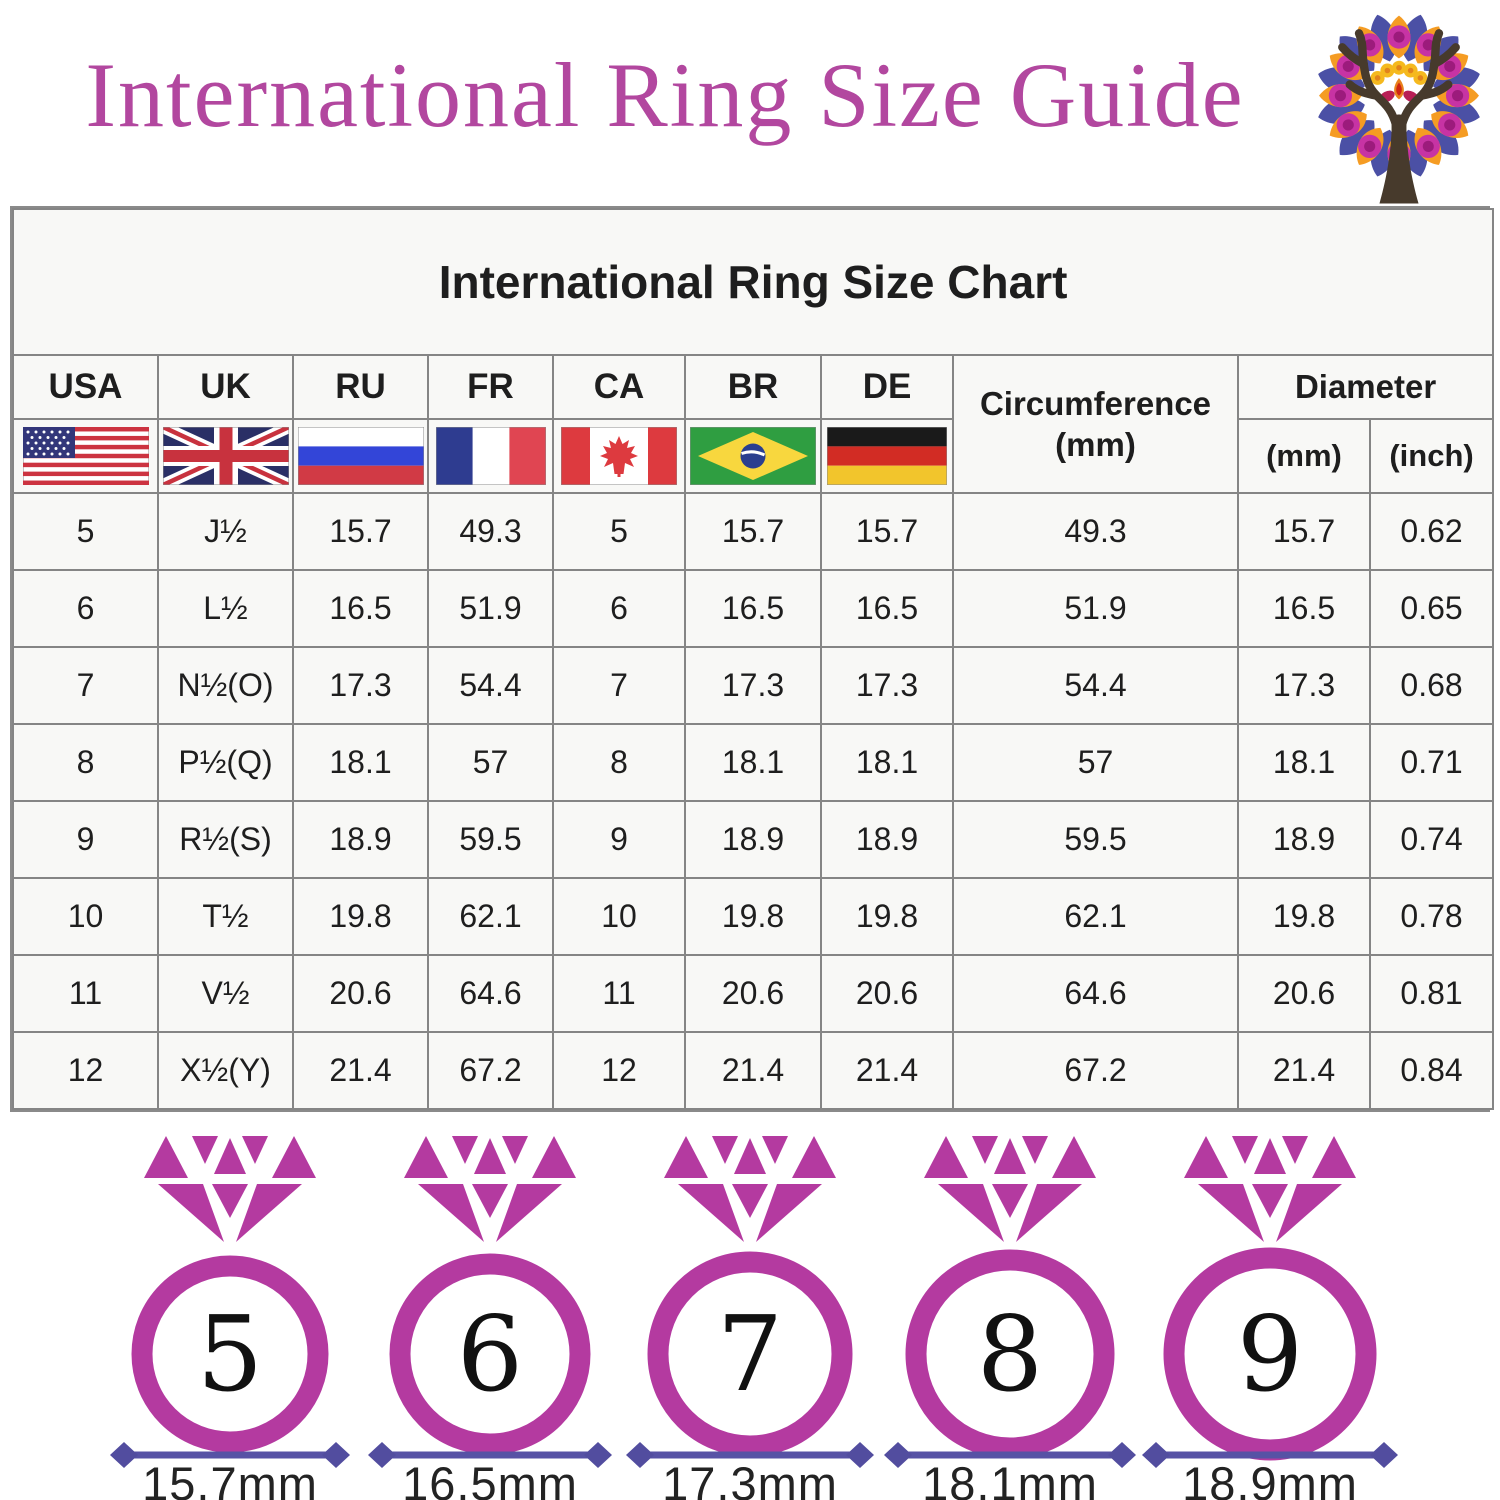 The height and width of the screenshot is (1500, 1500). What do you see at coordinates (753, 387) in the screenshot?
I see `col-header-br: BR` at bounding box center [753, 387].